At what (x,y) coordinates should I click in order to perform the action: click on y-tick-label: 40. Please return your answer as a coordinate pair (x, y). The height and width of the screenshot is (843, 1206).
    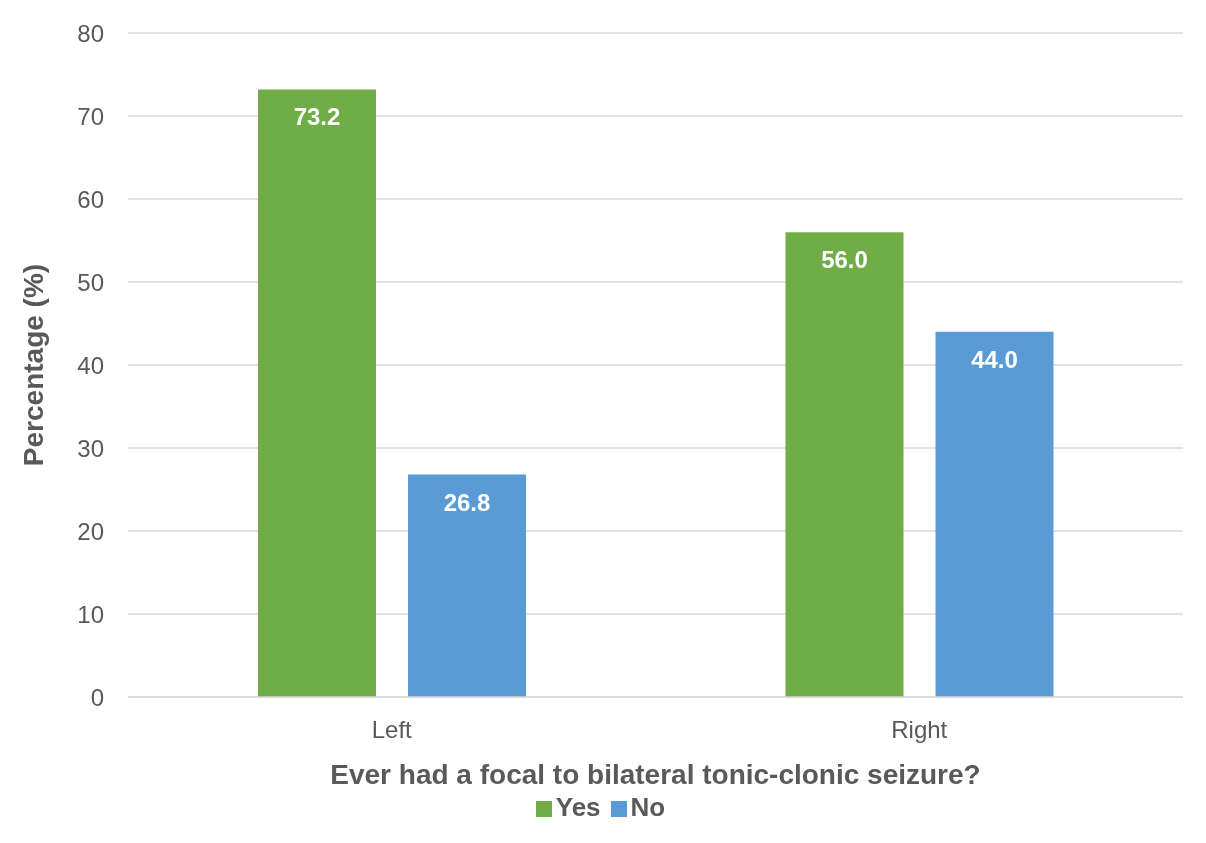
    Looking at the image, I should click on (90, 365).